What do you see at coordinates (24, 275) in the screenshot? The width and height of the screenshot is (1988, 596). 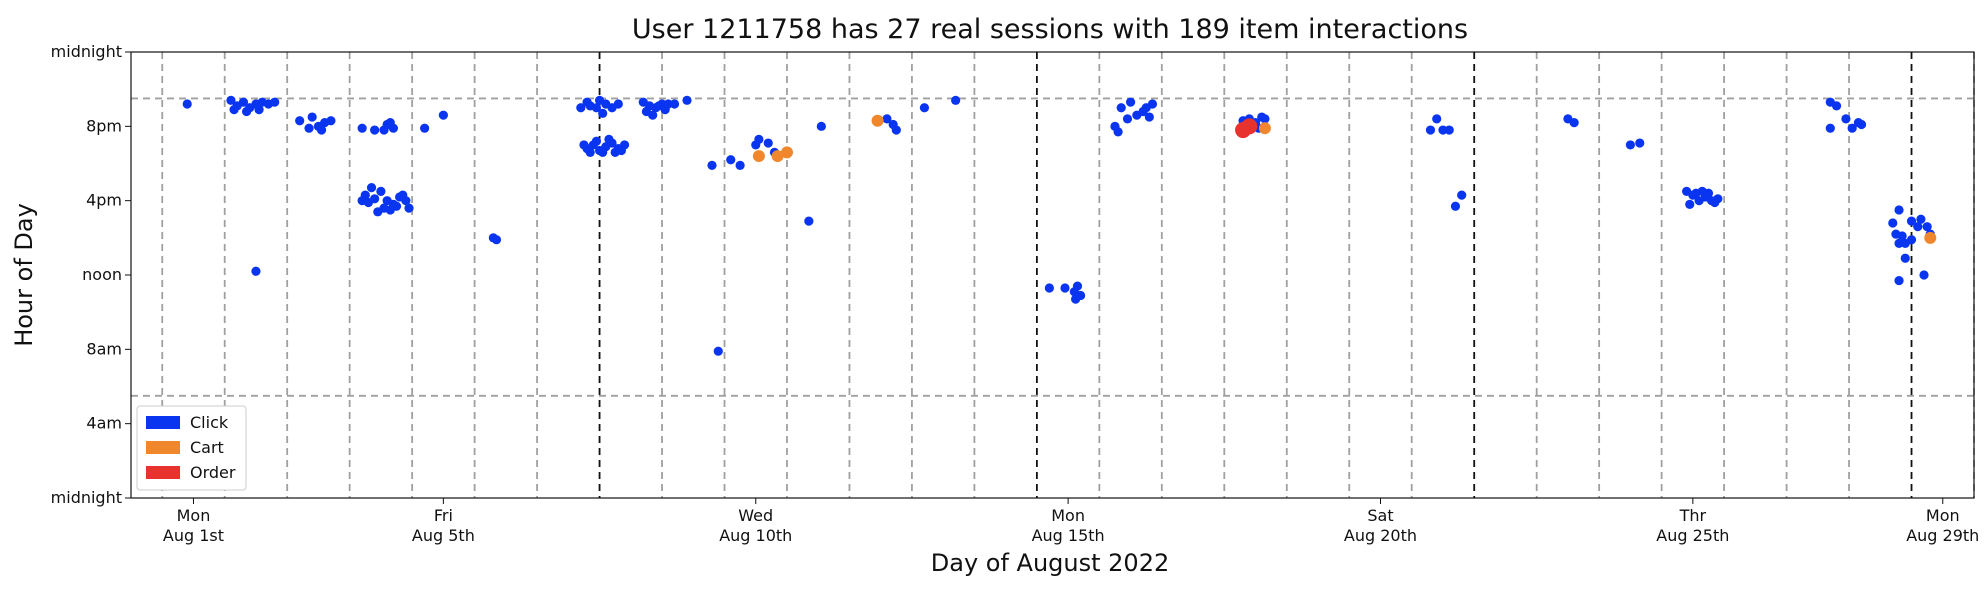 I see `y-axis-label: Hour of Day` at bounding box center [24, 275].